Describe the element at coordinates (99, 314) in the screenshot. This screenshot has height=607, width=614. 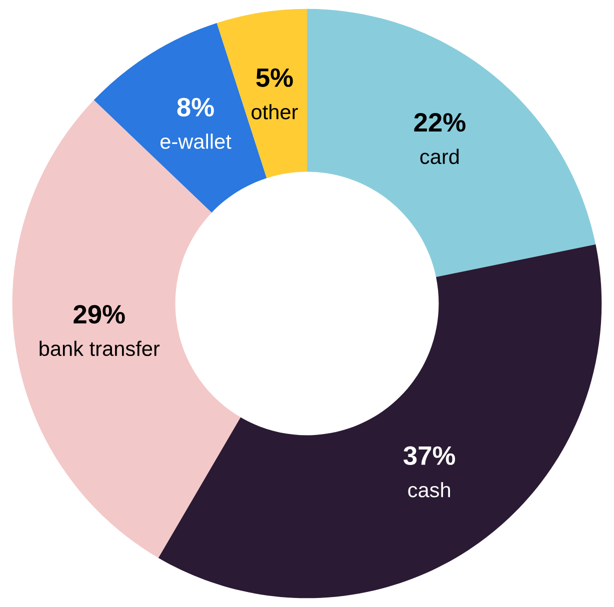
I see `data-label: 29%` at that location.